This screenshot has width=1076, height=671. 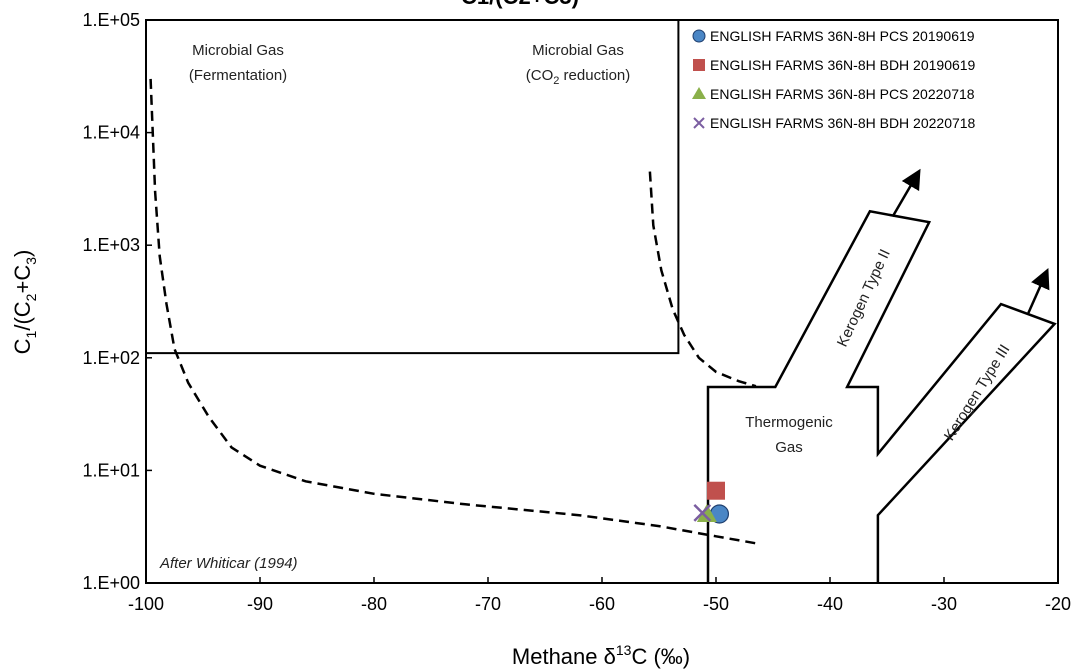 What do you see at coordinates (111, 245) in the screenshot?
I see `y-tick-label: 1.E+03` at bounding box center [111, 245].